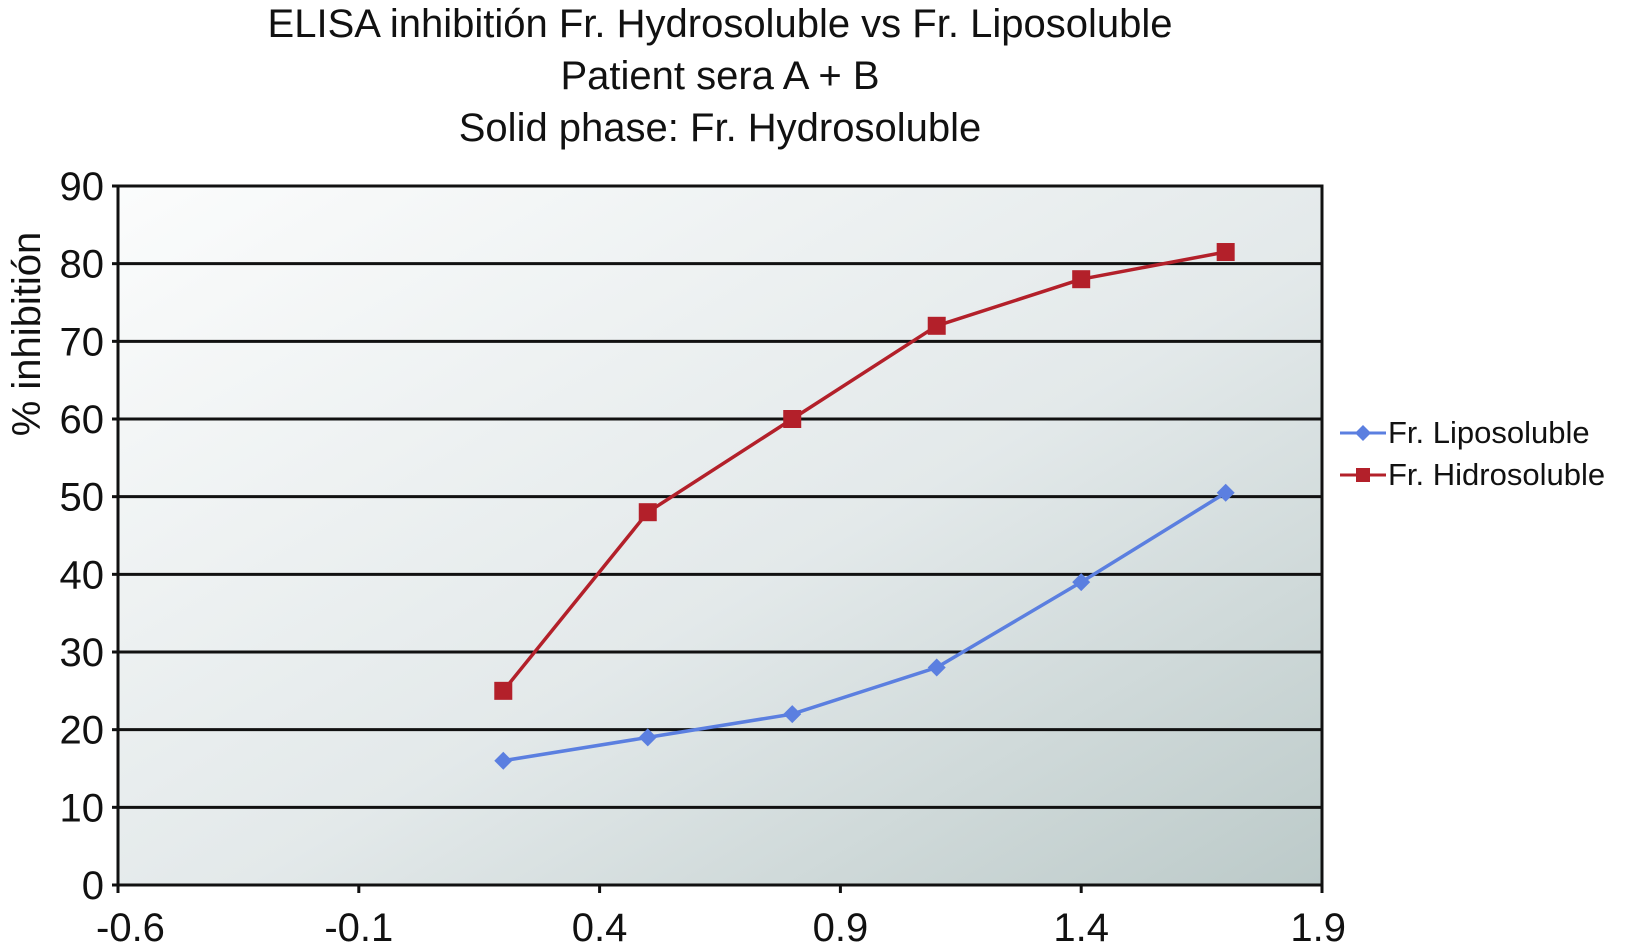 Image resolution: width=1632 pixels, height=950 pixels. I want to click on legend-label-liposoluble: Fr. Liposoluble, so click(1489, 432).